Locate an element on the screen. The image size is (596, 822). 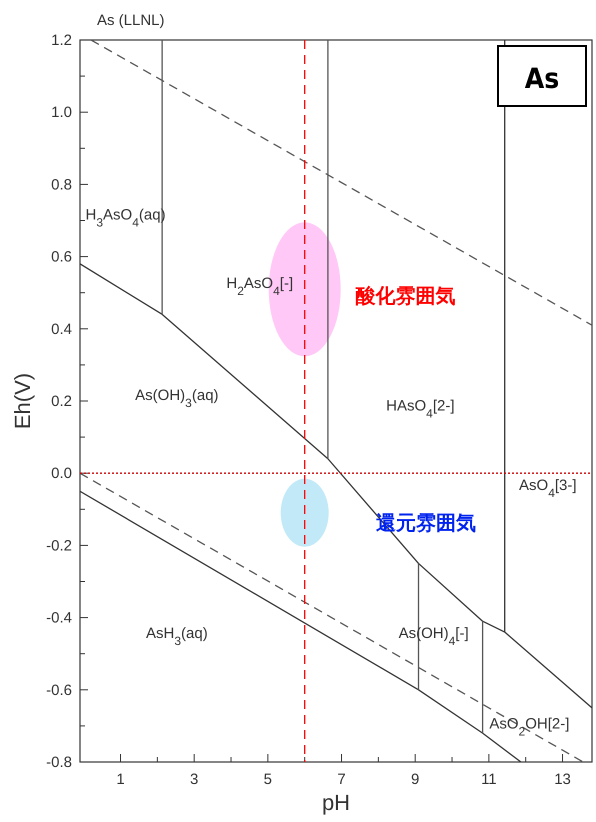
chart-title: As (LLNL) is located at coordinates (131, 20).